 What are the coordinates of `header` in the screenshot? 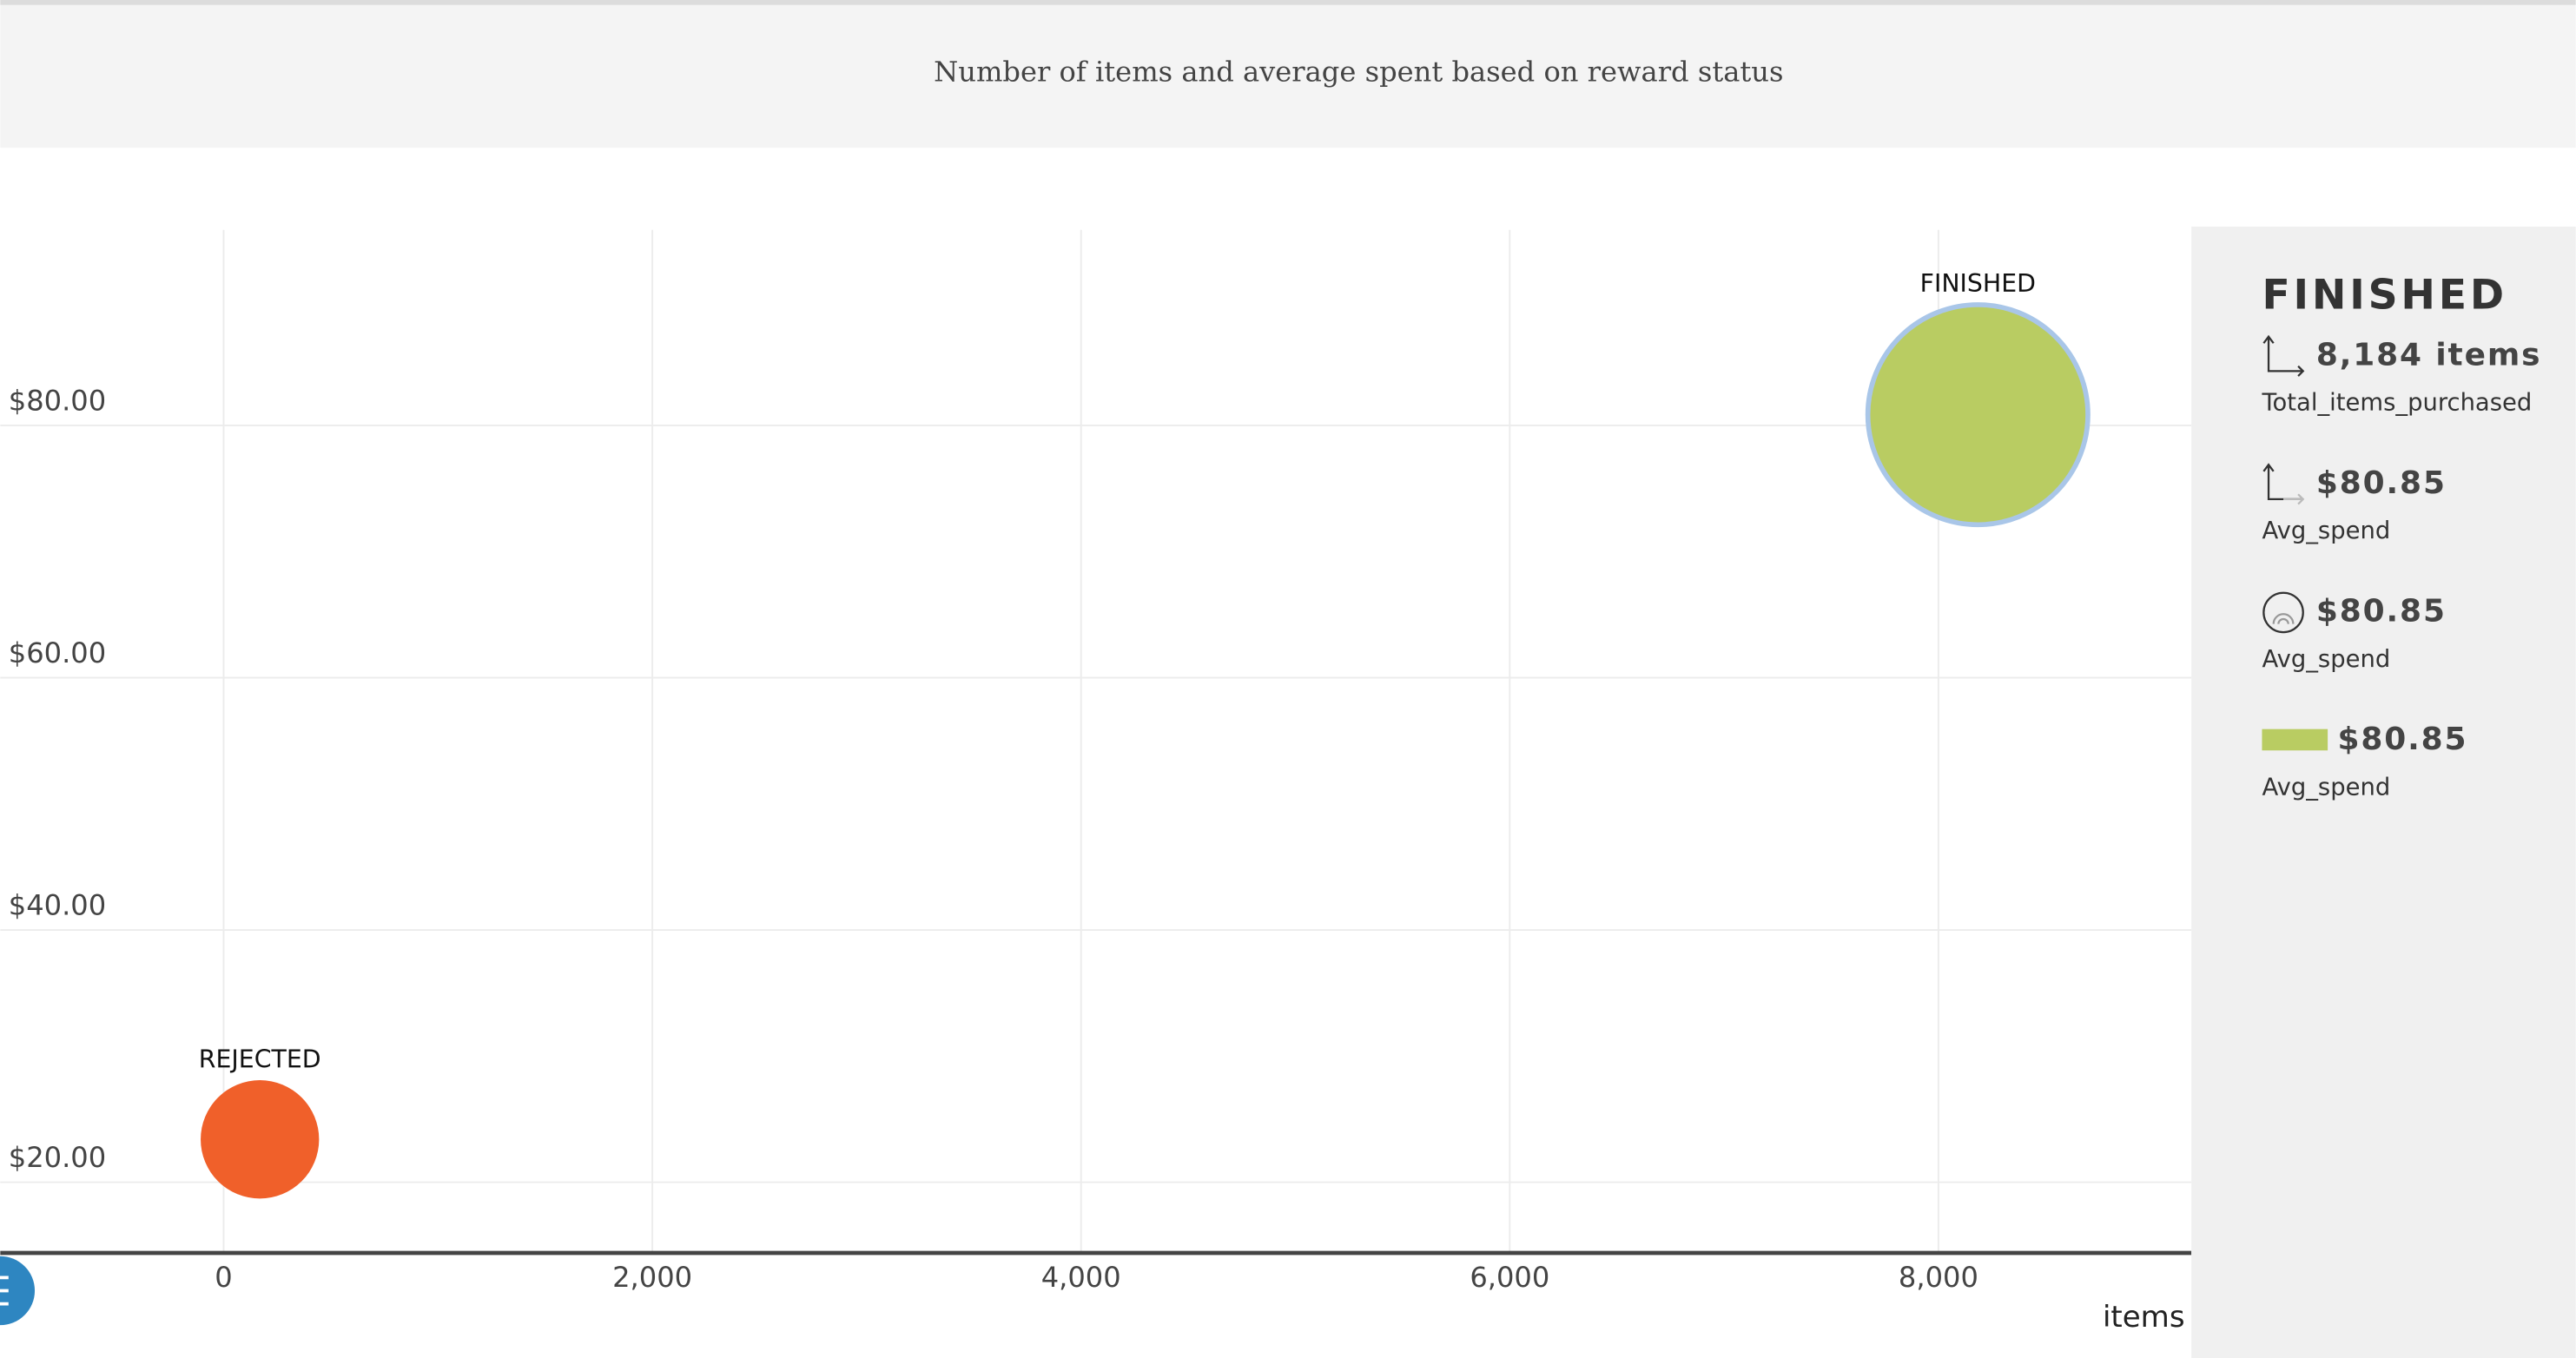 It's located at (1288, 74).